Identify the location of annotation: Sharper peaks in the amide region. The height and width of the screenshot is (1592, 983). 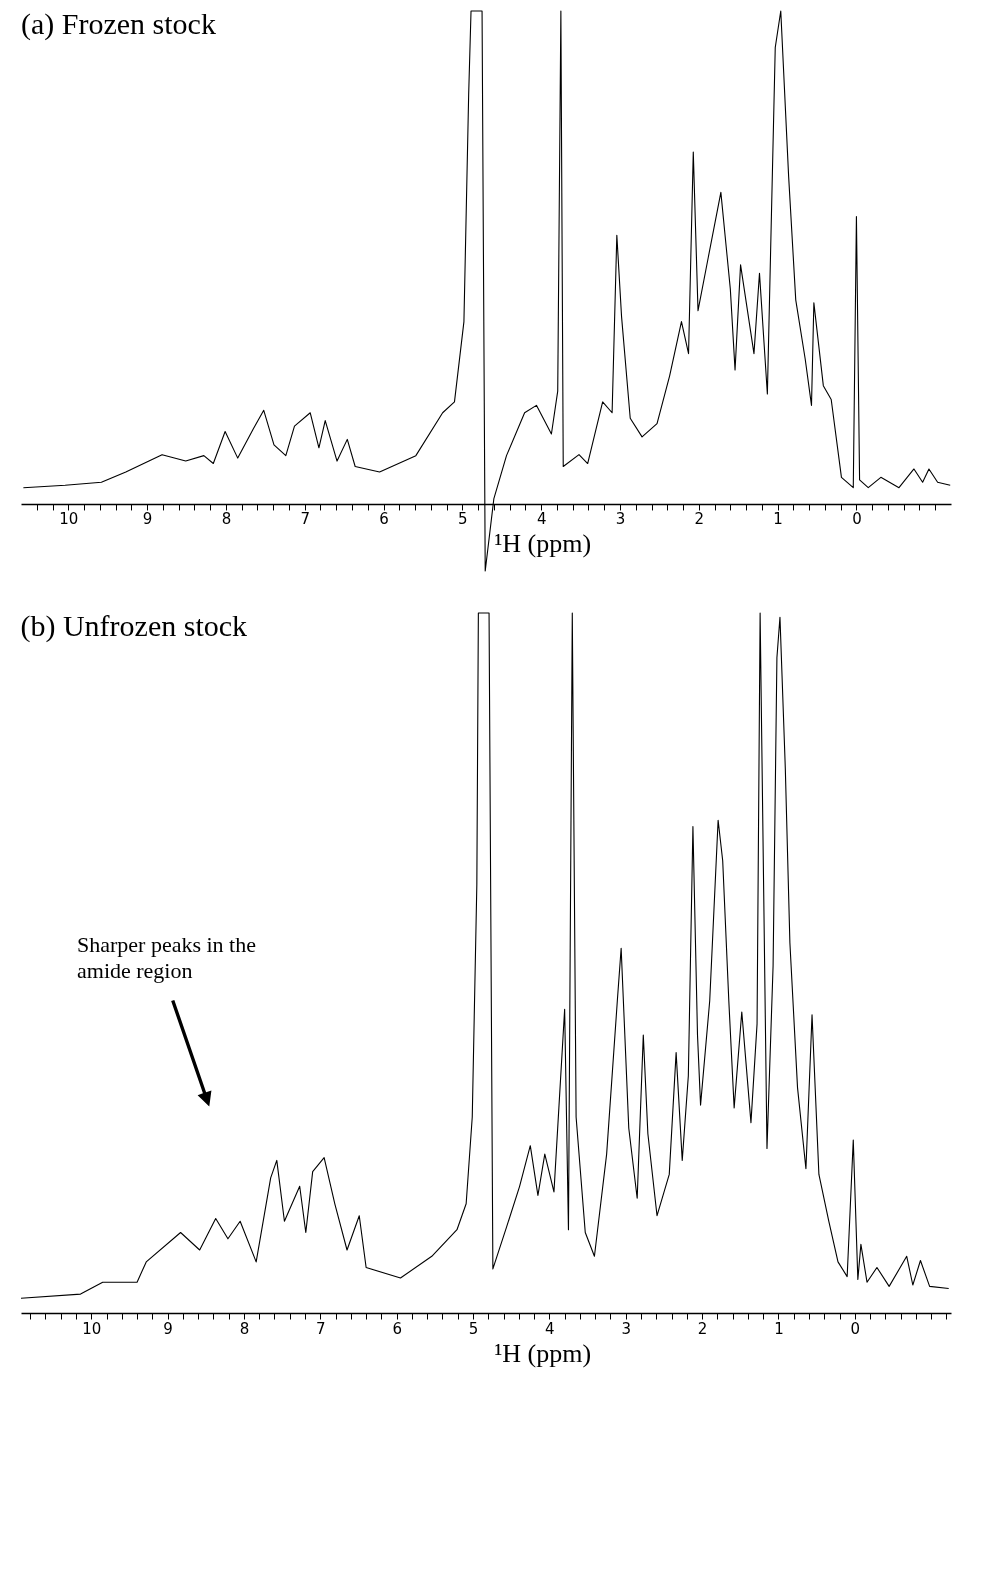
(166, 957).